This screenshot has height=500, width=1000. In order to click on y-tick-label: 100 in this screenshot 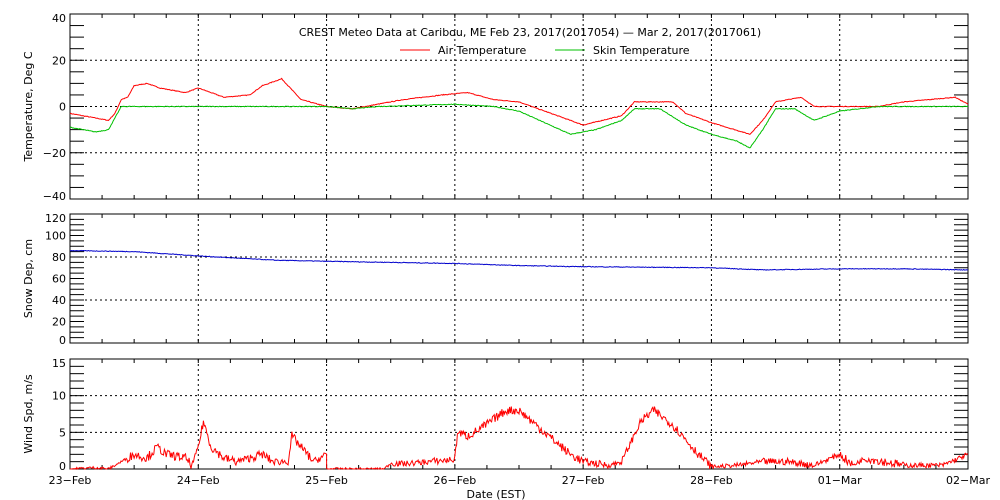, I will do `click(55, 236)`.